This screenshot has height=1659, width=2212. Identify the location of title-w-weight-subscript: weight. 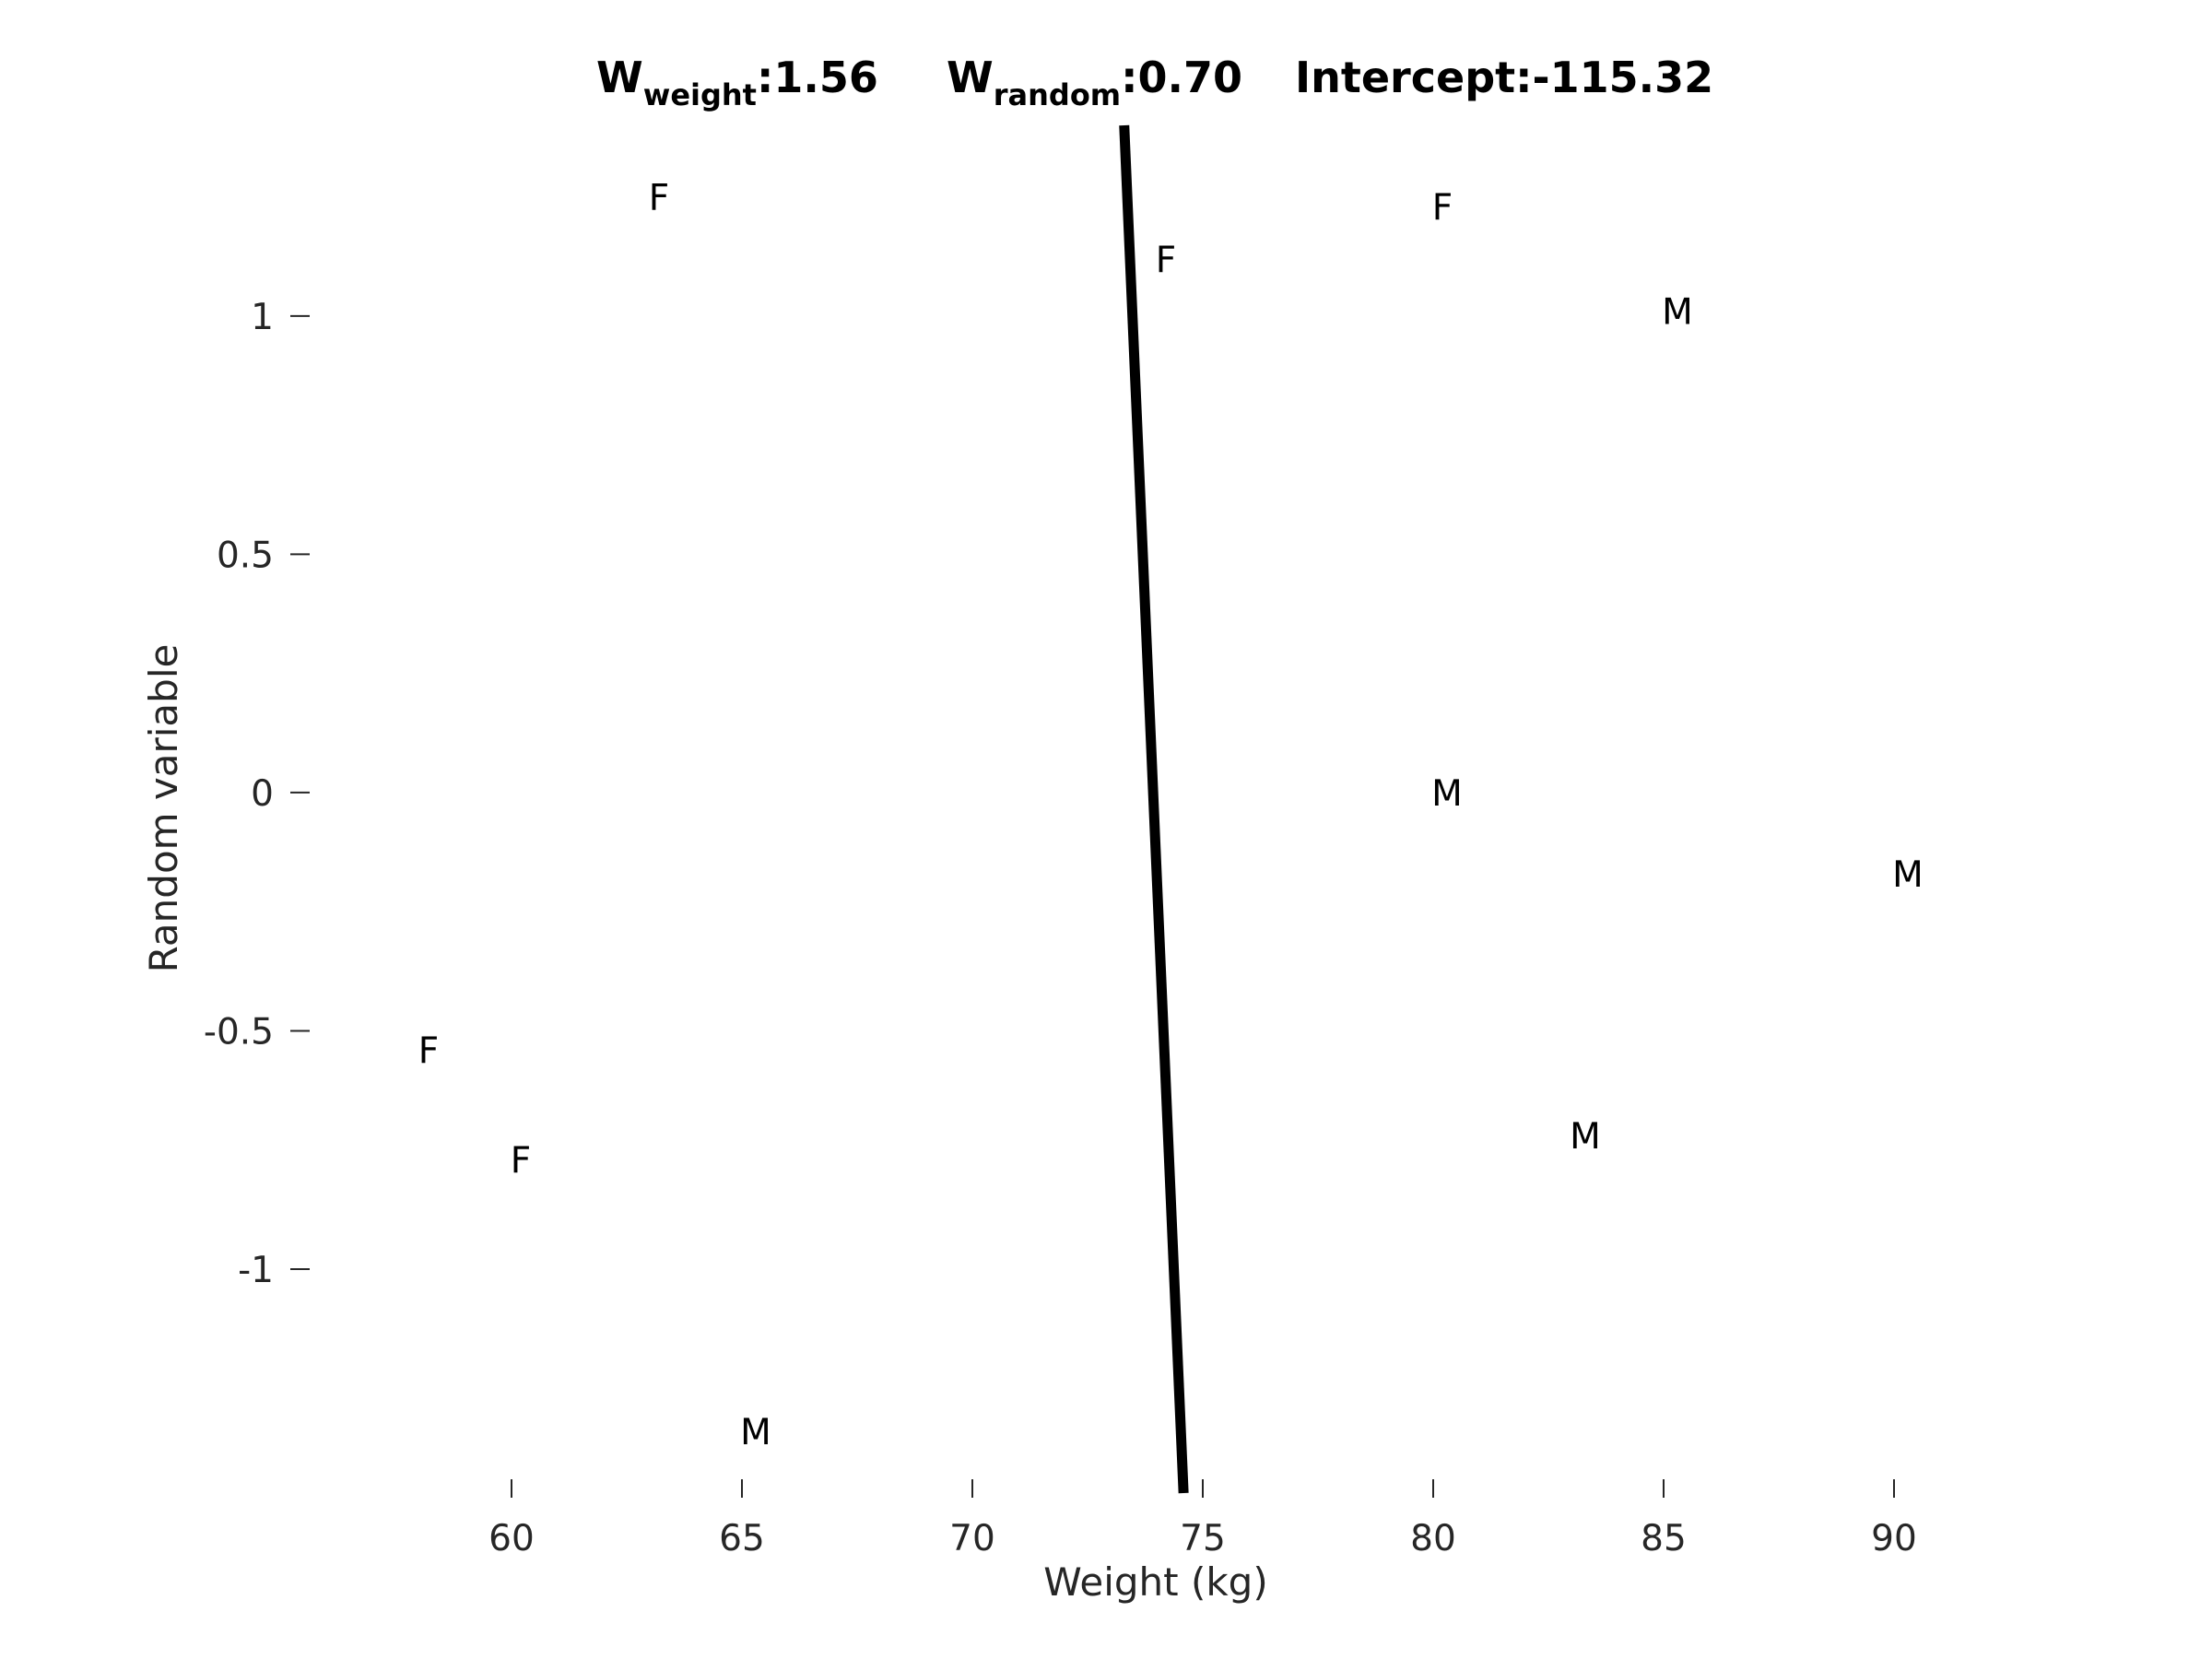
(700, 94).